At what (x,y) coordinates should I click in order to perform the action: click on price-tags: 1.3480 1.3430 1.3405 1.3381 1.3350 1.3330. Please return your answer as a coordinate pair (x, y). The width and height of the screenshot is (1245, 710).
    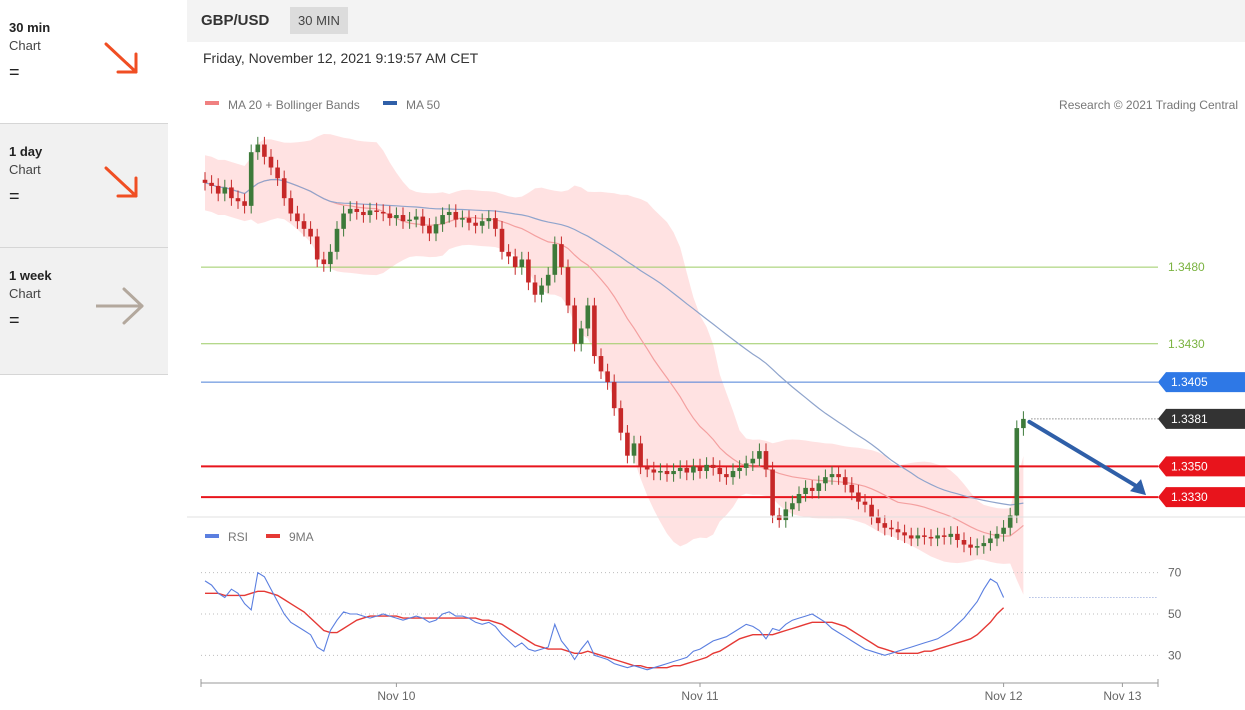
    Looking at the image, I should click on (1136, 384).